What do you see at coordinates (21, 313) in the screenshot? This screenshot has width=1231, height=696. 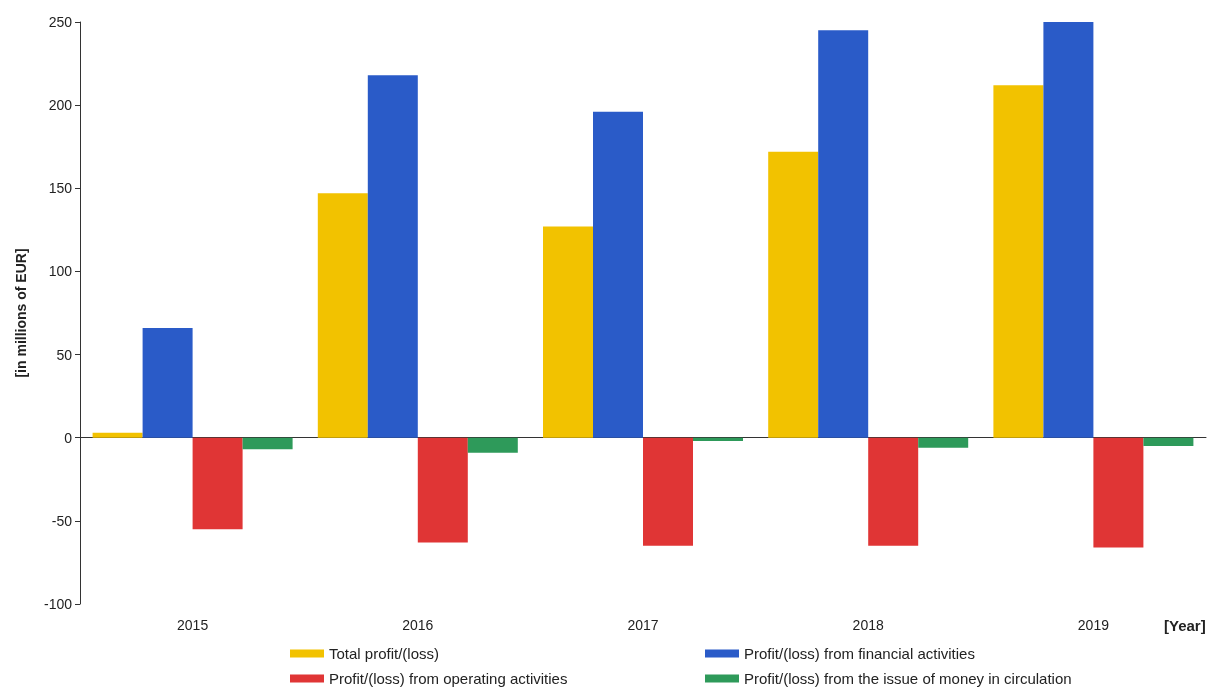 I see `y-axis-title: [in millions of EUR]` at bounding box center [21, 313].